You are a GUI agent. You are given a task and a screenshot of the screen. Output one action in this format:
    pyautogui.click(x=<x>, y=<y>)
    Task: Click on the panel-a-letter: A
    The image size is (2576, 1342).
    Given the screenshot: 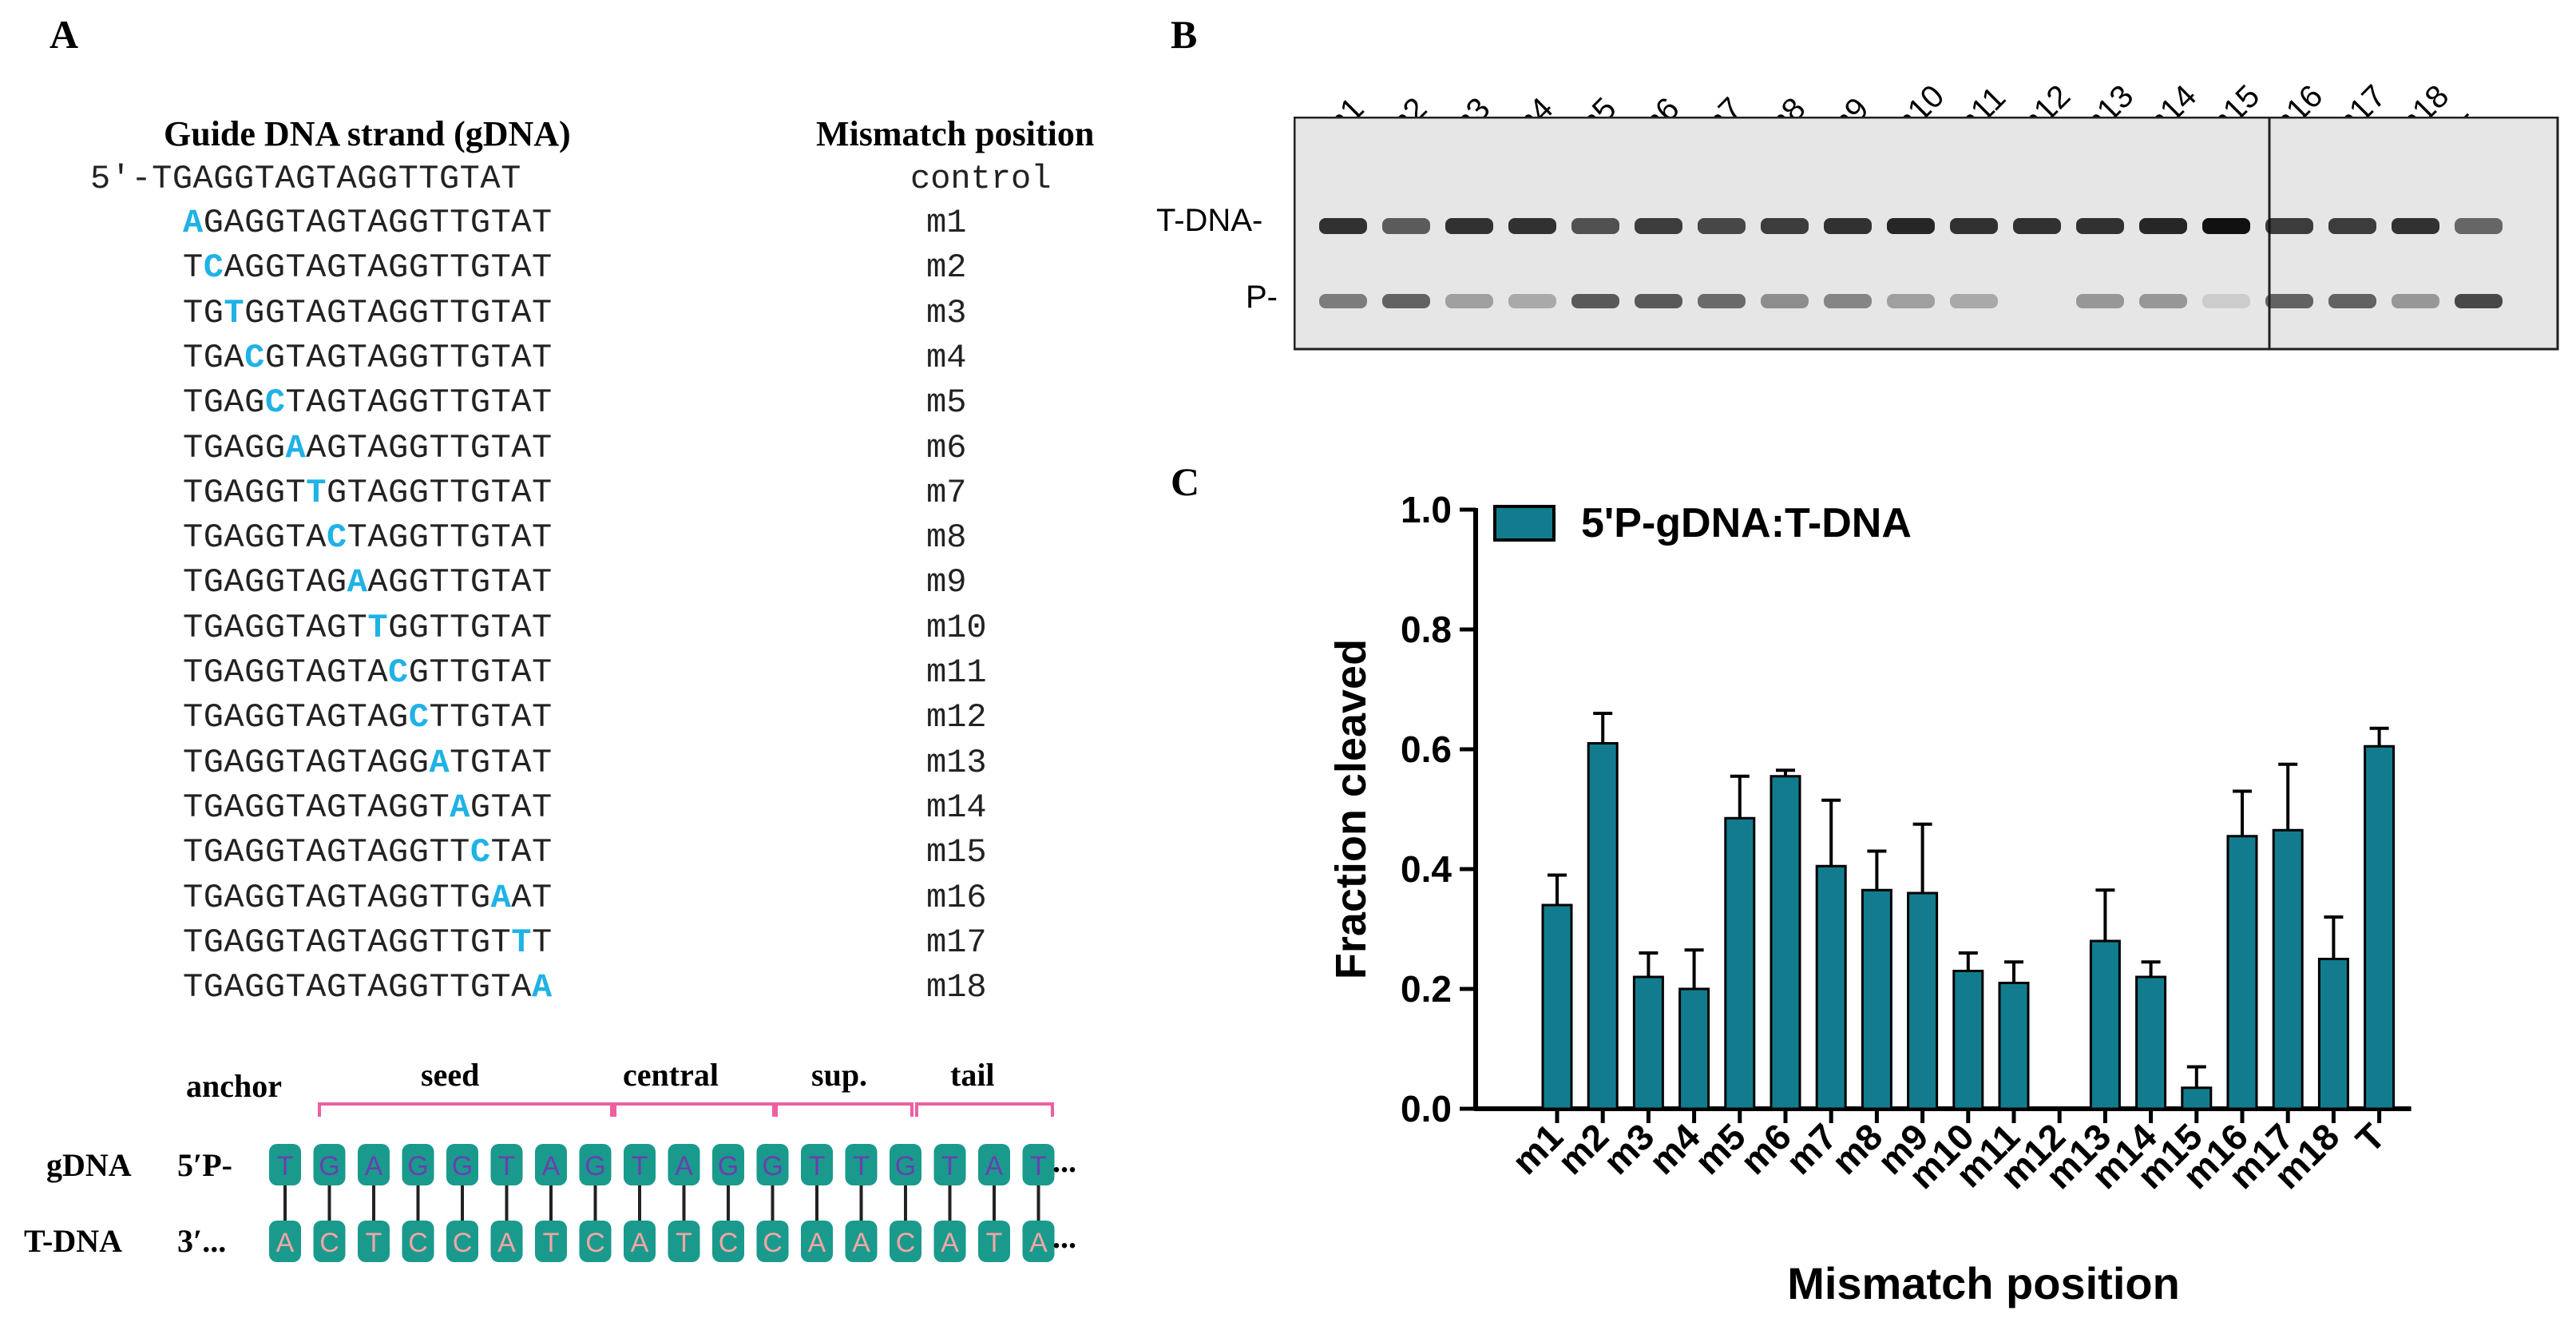 What is the action you would take?
    pyautogui.click(x=64, y=34)
    